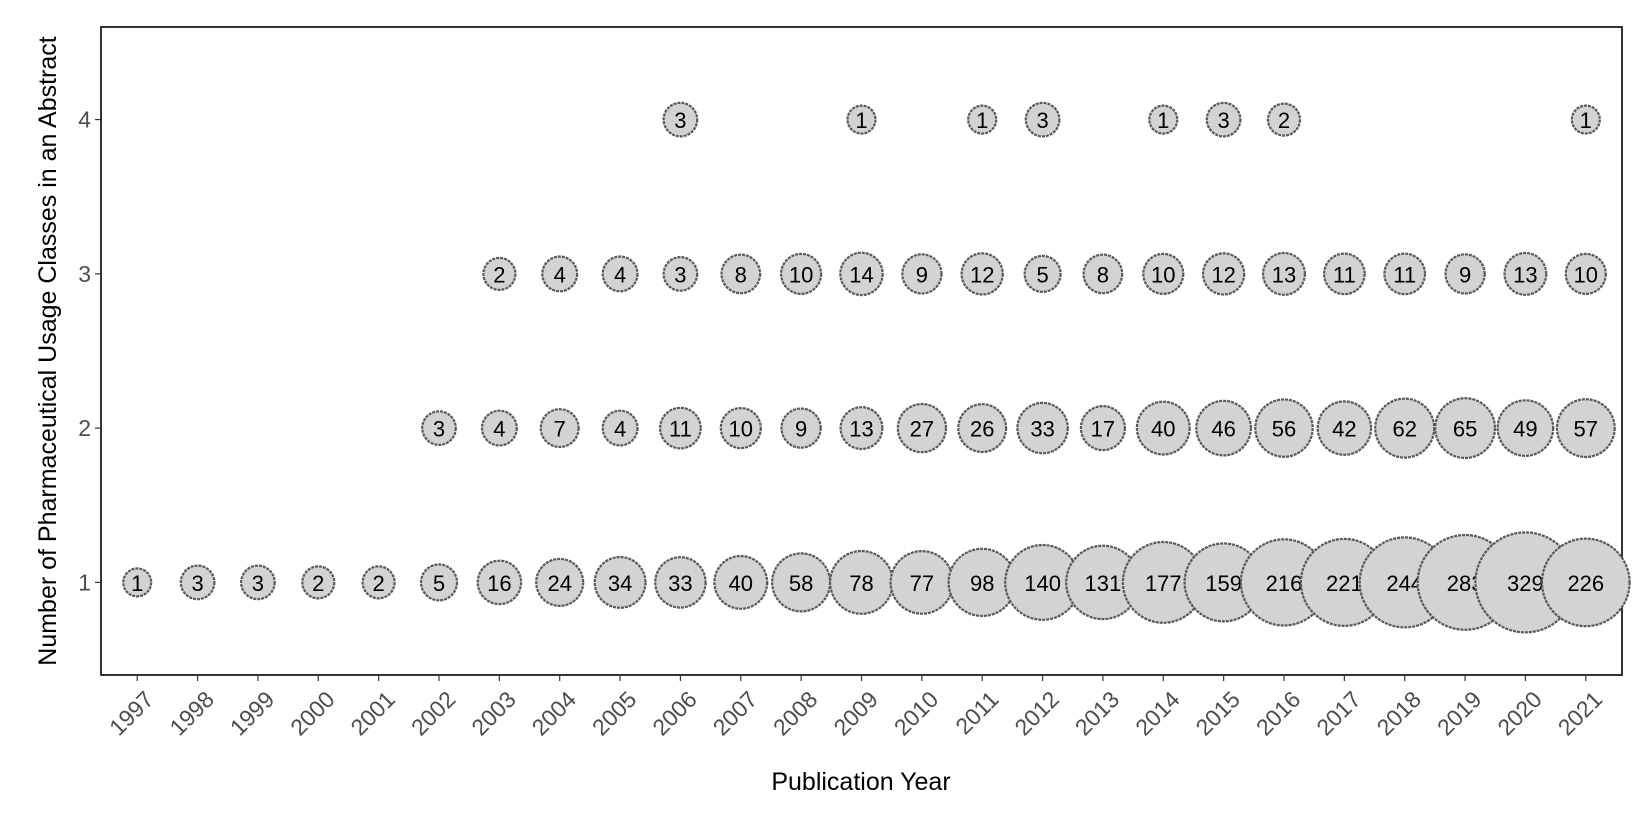  I want to click on x-tick-label-2017: 2017, so click(1338, 713).